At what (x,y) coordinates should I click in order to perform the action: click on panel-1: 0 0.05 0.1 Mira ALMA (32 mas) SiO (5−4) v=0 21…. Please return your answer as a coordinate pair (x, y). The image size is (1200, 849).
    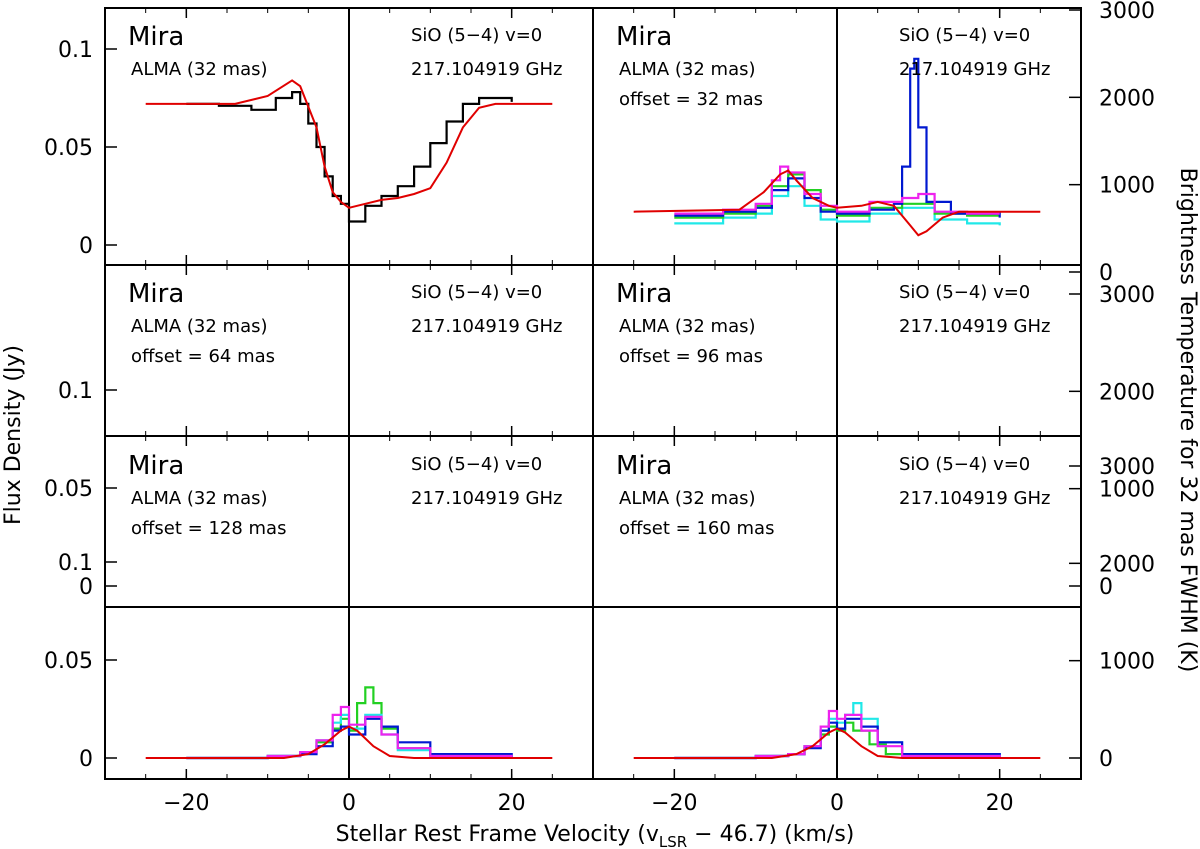
    Looking at the image, I should click on (303, 136).